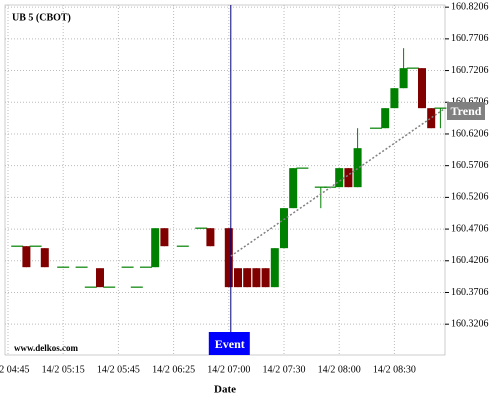 This screenshot has height=400, width=500. What do you see at coordinates (470, 38) in the screenshot?
I see `y-tick-label: 160.7706` at bounding box center [470, 38].